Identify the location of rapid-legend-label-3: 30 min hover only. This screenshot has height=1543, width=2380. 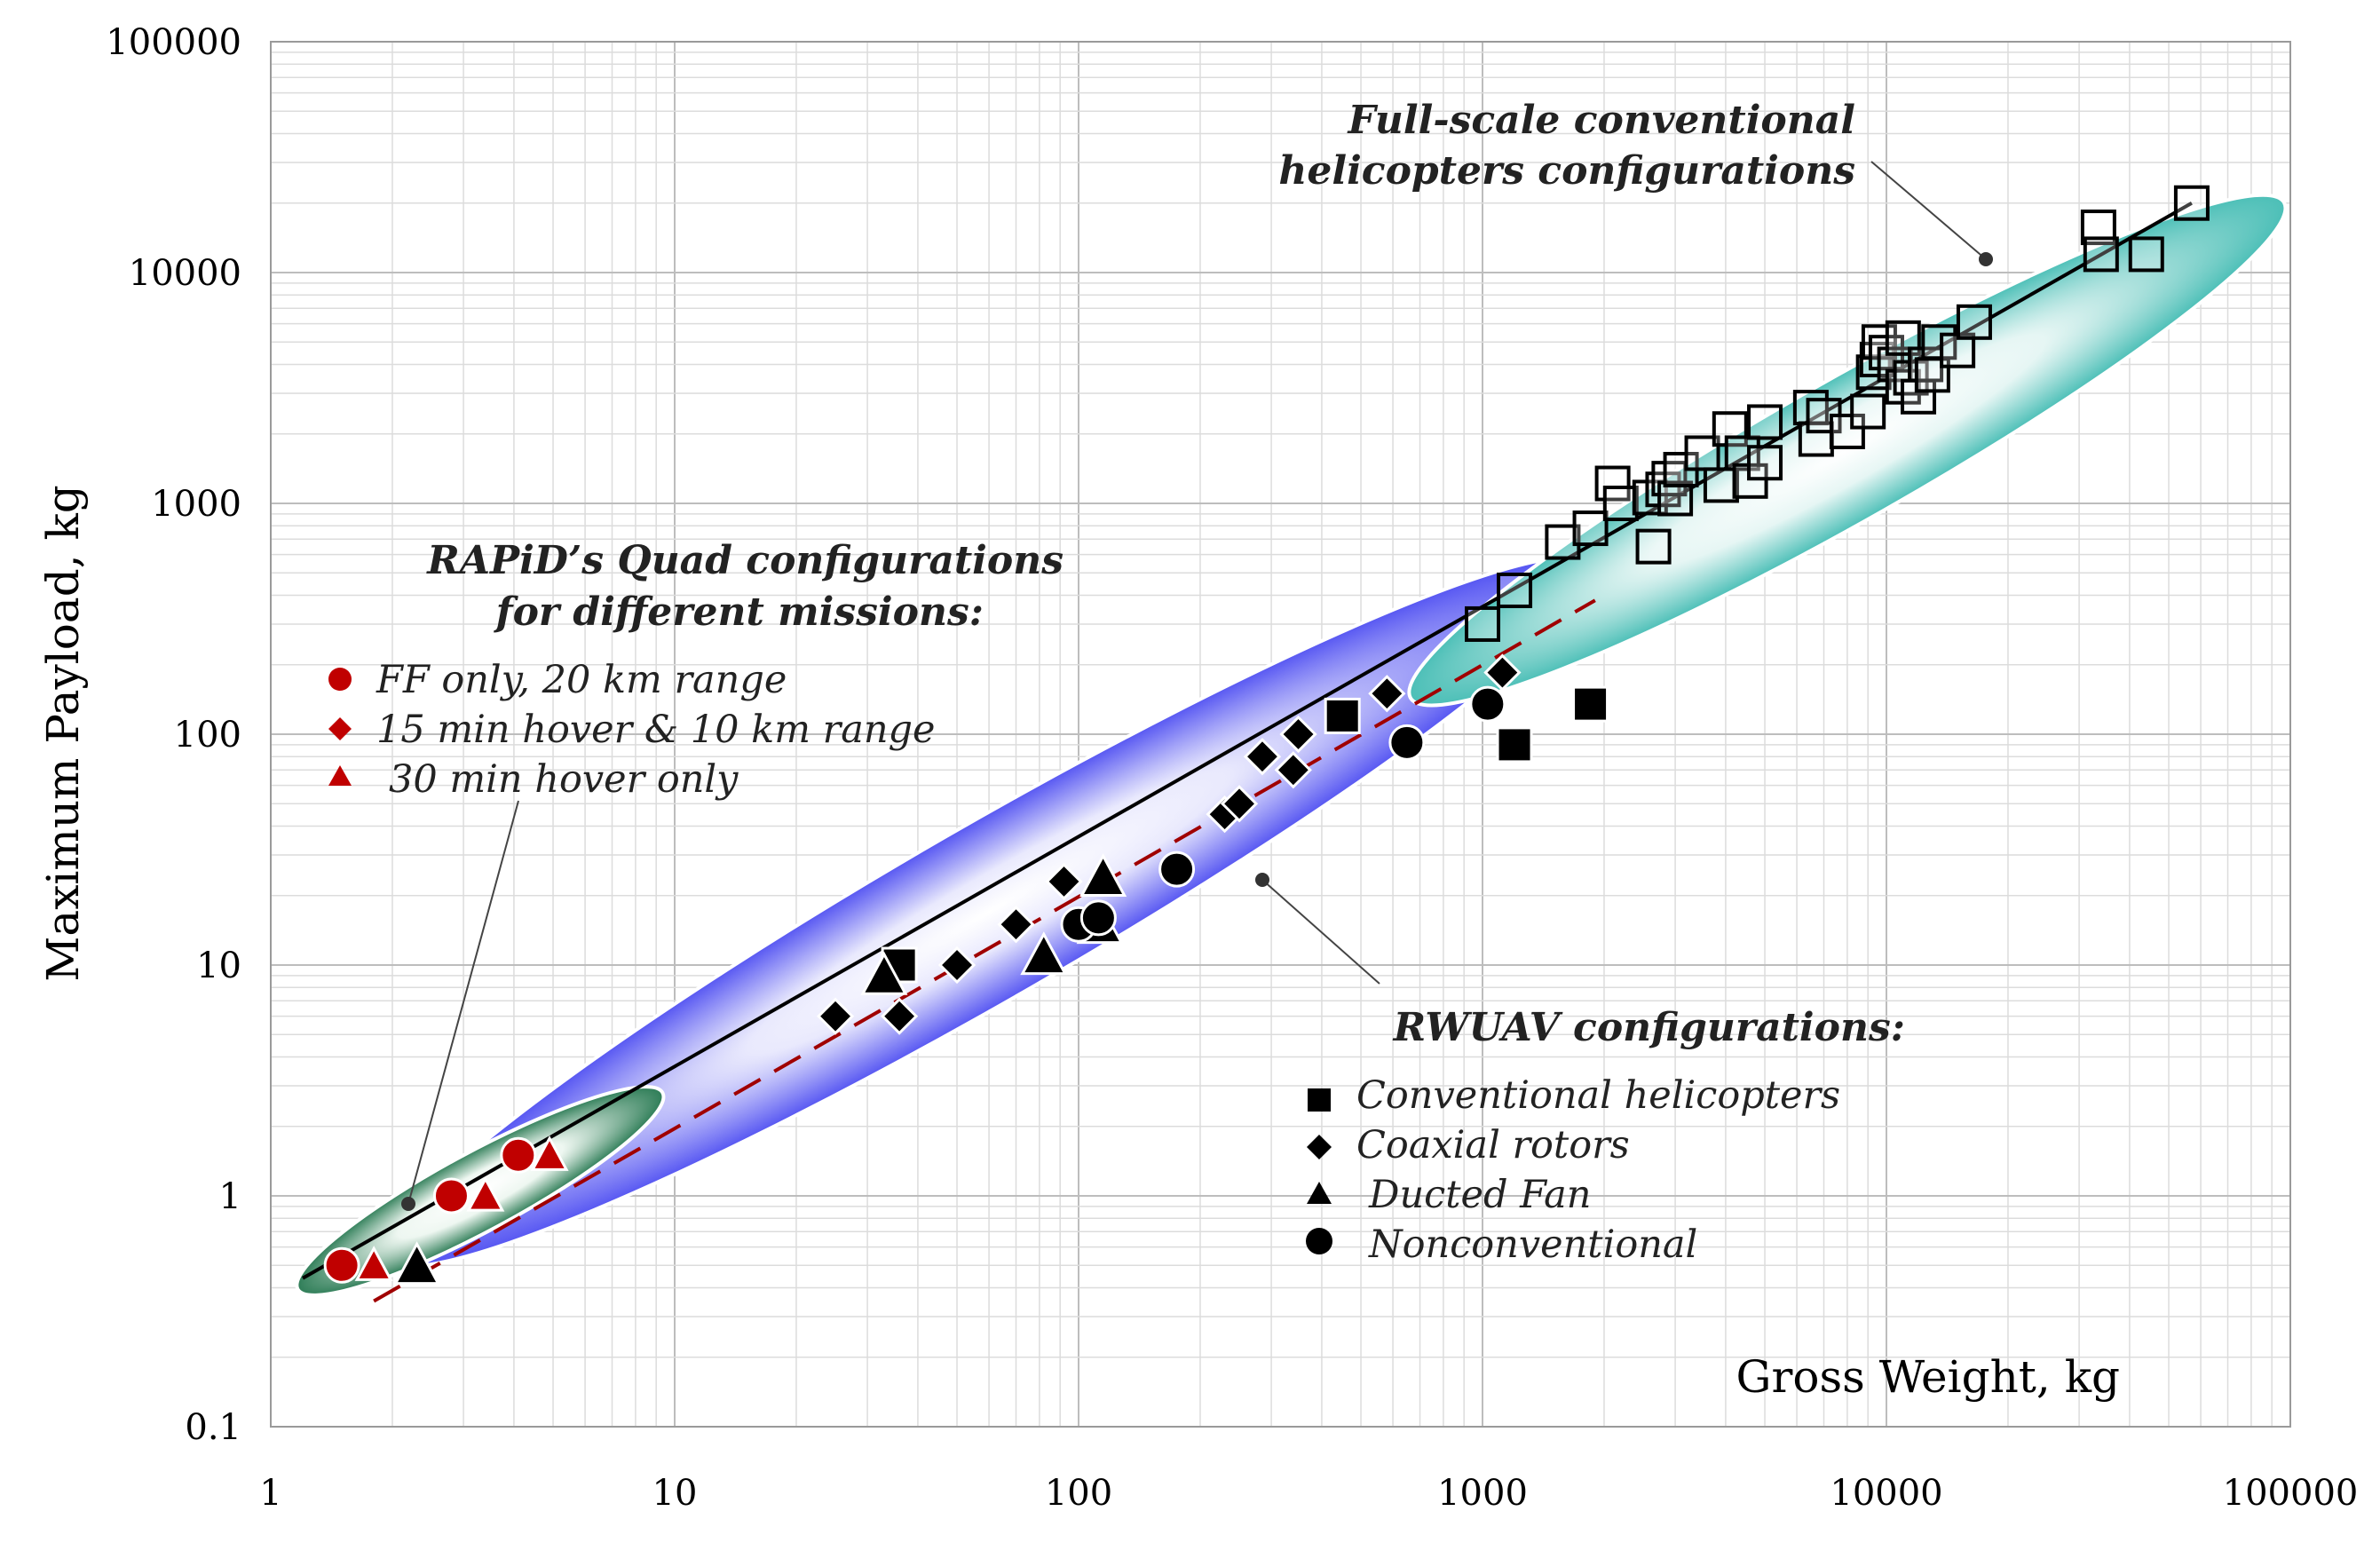
(564, 779).